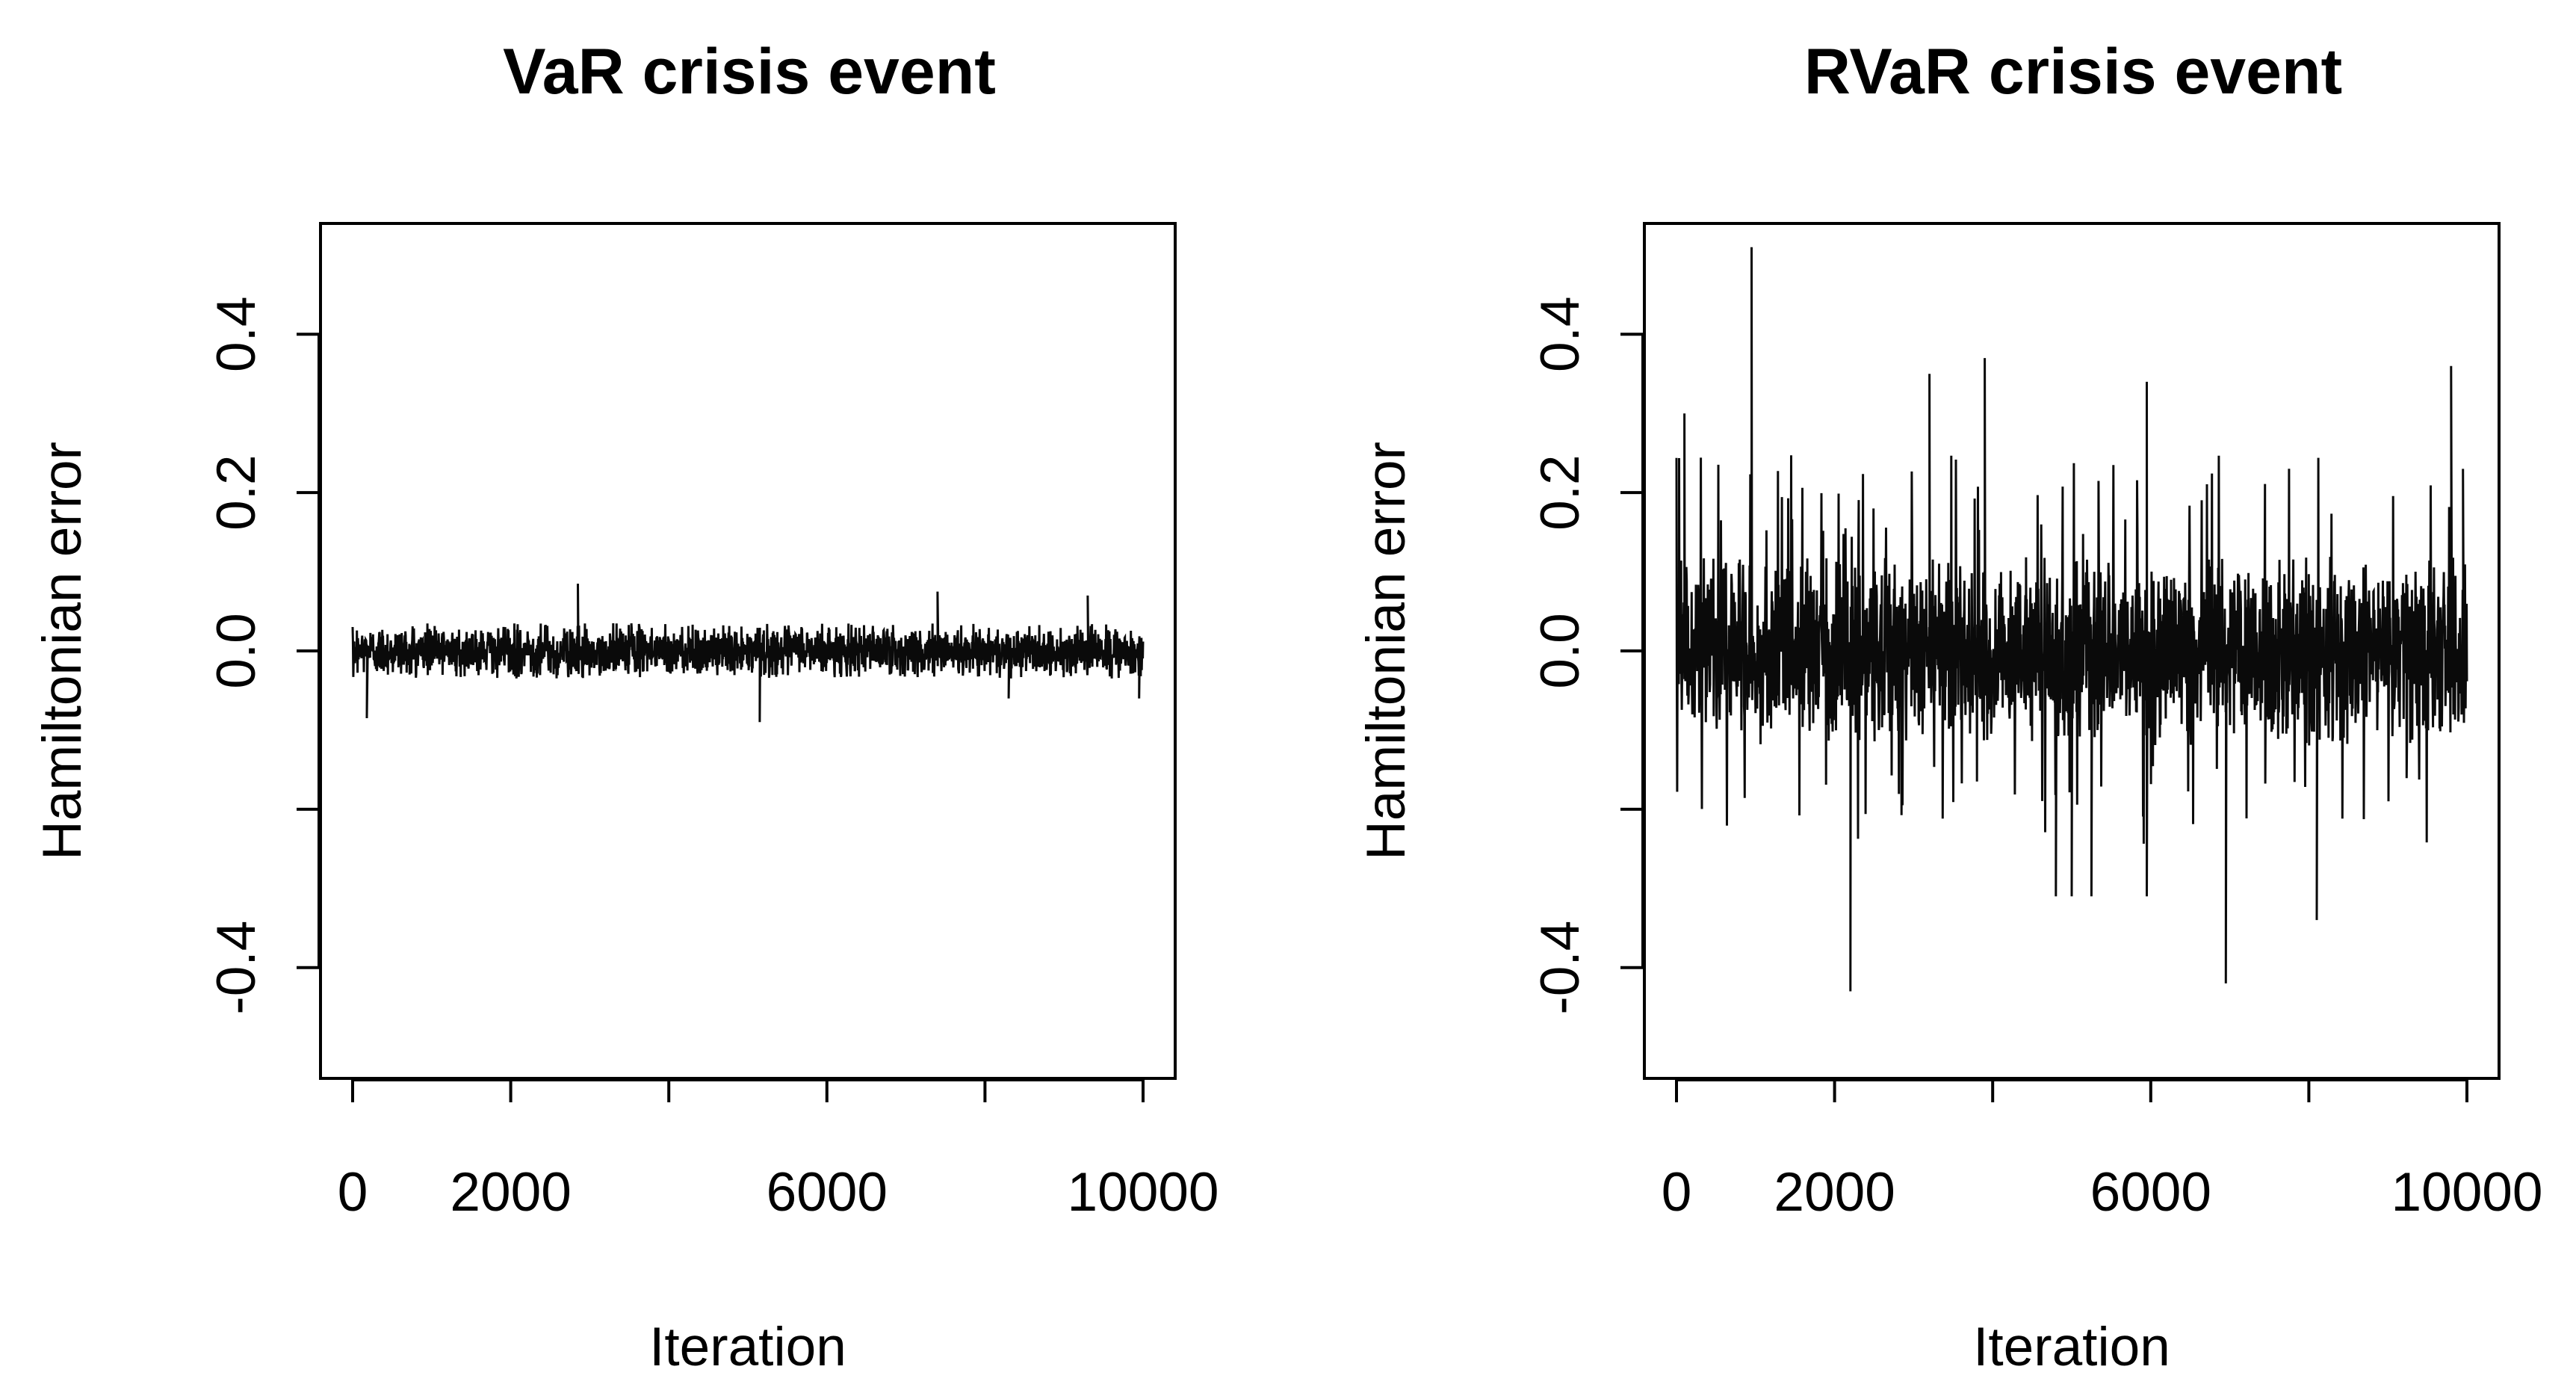  What do you see at coordinates (2073, 72) in the screenshot?
I see `chart-title: RVaR crisis event` at bounding box center [2073, 72].